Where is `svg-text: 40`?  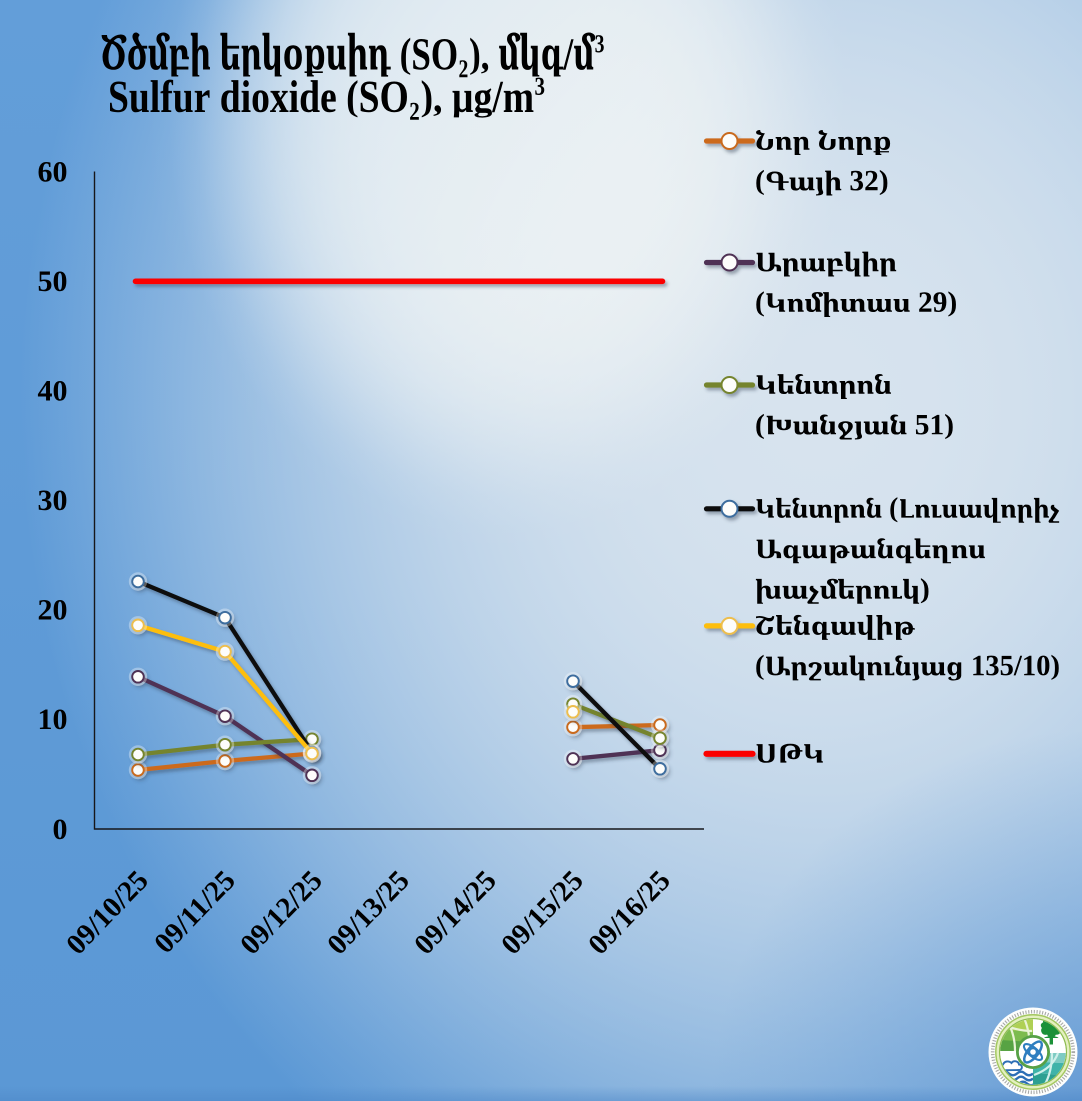
svg-text: 40 is located at coordinates (53, 391).